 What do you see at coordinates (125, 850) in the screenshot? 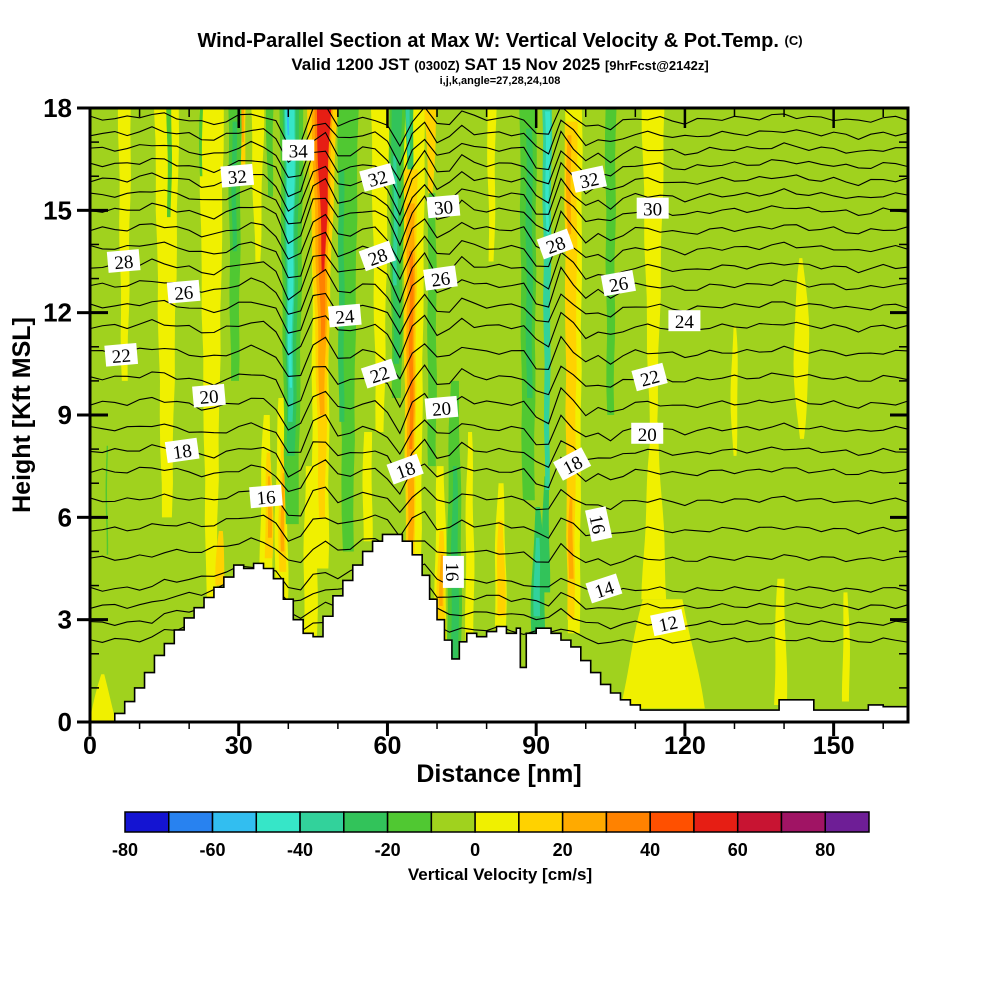
I see `colorbar-tick-label: -80` at bounding box center [125, 850].